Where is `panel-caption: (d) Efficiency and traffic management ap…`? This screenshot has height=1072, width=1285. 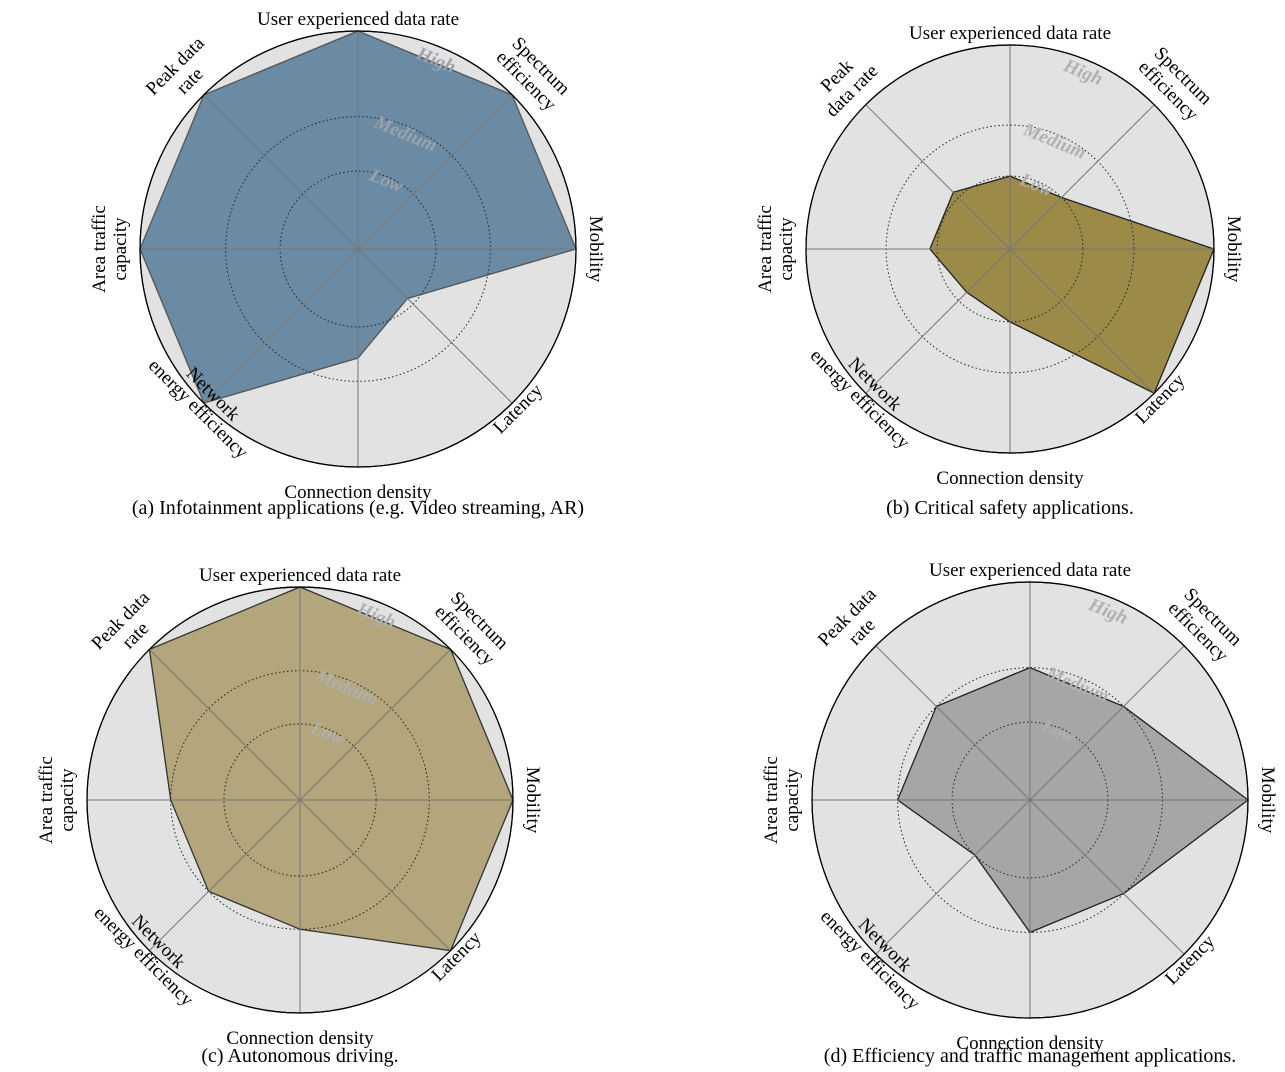
panel-caption: (d) Efficiency and traffic management ap… is located at coordinates (1030, 1056).